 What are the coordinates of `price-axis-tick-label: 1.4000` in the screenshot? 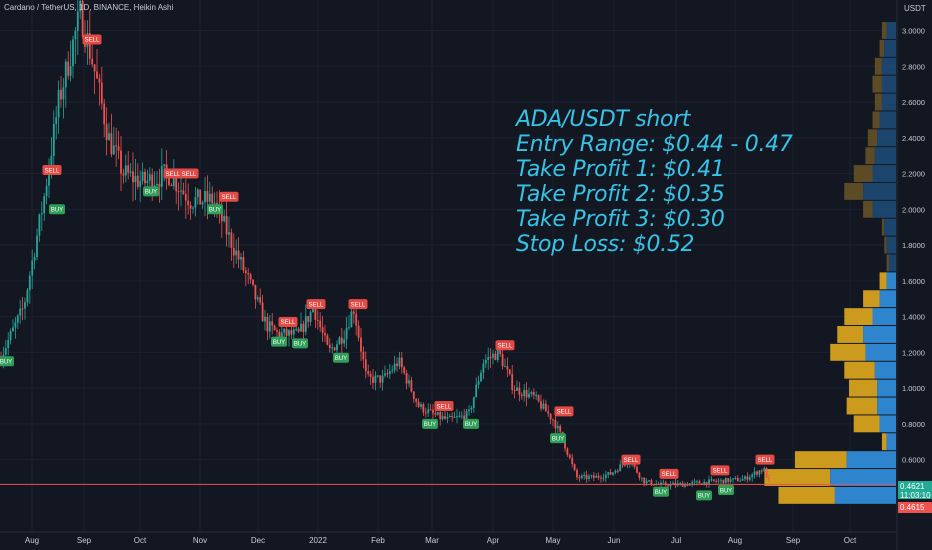 It's located at (913, 317).